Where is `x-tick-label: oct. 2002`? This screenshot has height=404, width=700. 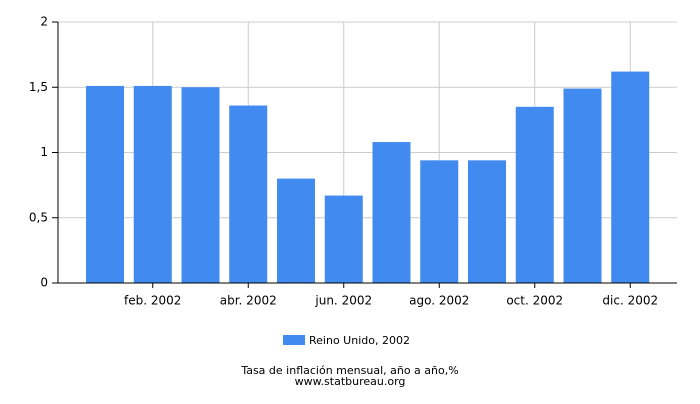 x-tick-label: oct. 2002 is located at coordinates (534, 301).